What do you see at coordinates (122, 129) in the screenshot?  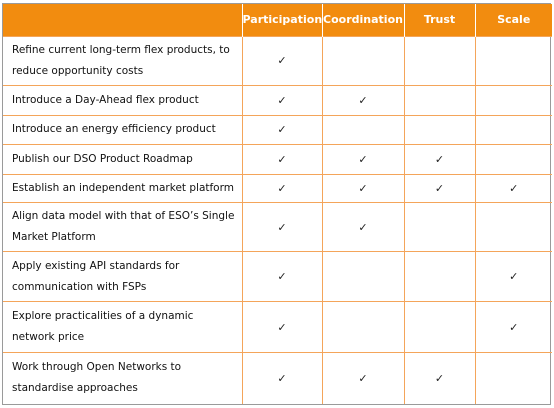 I see `row-label: Introduce an energy efficiency product` at bounding box center [122, 129].